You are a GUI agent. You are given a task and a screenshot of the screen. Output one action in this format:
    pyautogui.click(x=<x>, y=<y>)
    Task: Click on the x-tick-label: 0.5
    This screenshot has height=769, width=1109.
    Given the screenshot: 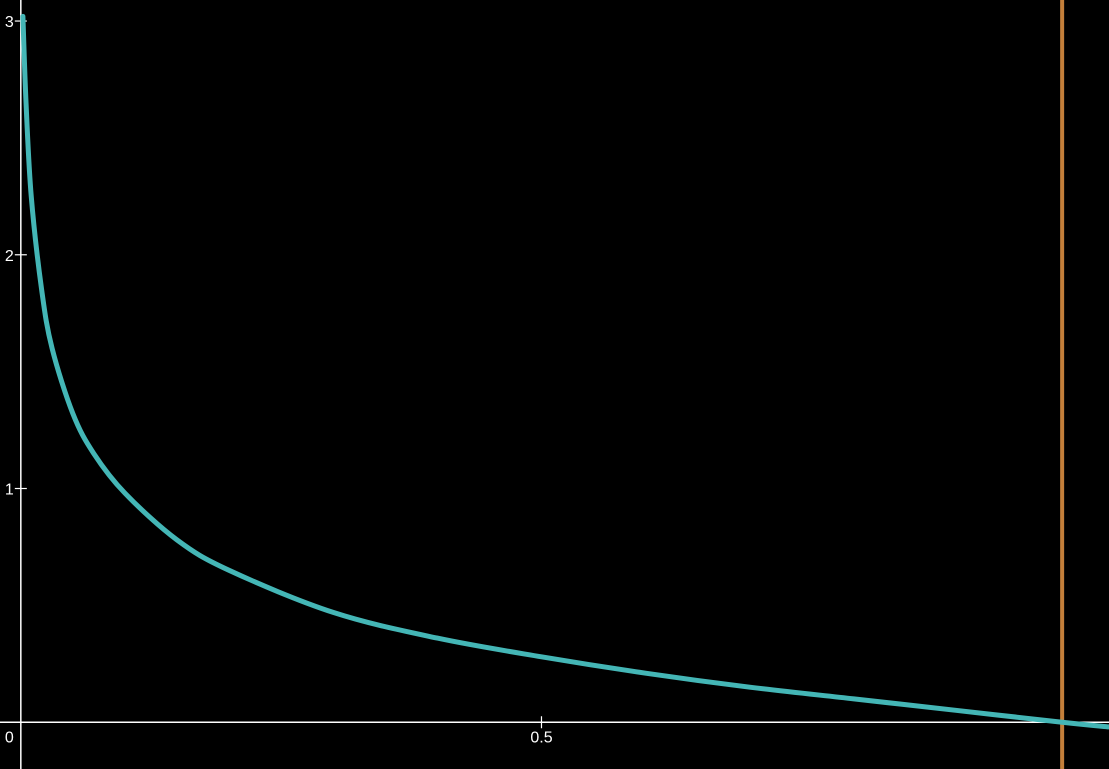 What is the action you would take?
    pyautogui.click(x=541, y=737)
    